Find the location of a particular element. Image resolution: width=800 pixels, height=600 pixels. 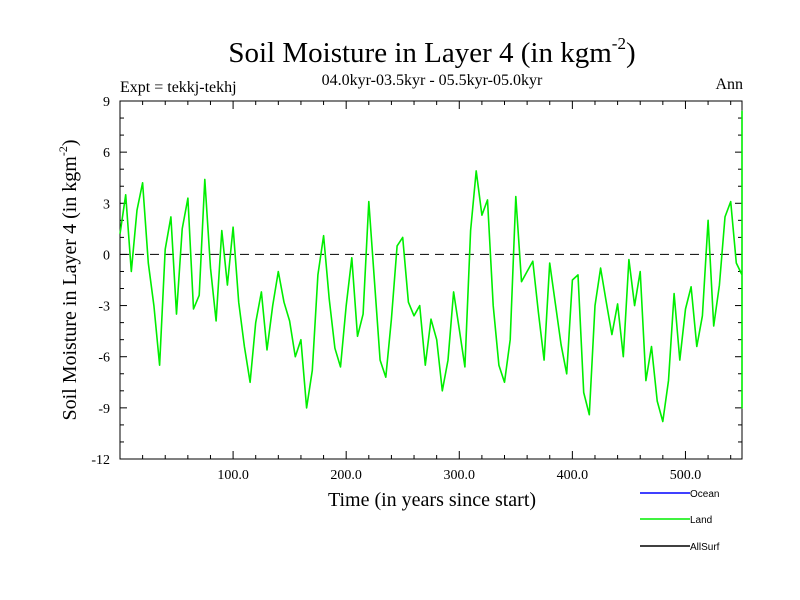

chart-title-text: Soil Moisture in Layer 4 (in kgm is located at coordinates (420, 53).